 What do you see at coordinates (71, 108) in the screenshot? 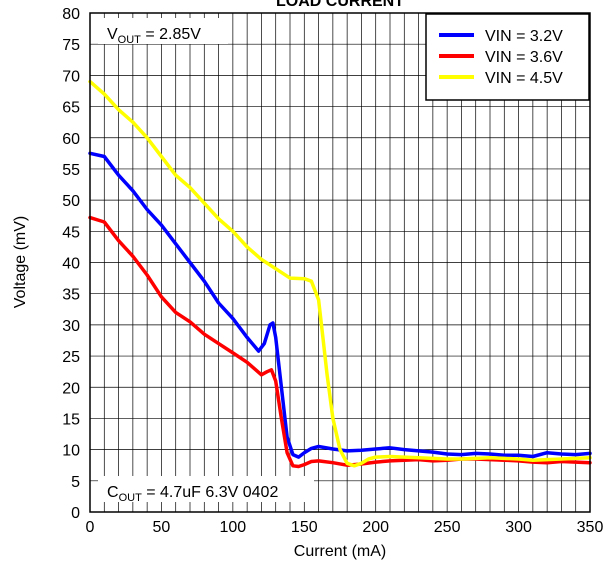
I see `y-tick-label: 65` at bounding box center [71, 108].